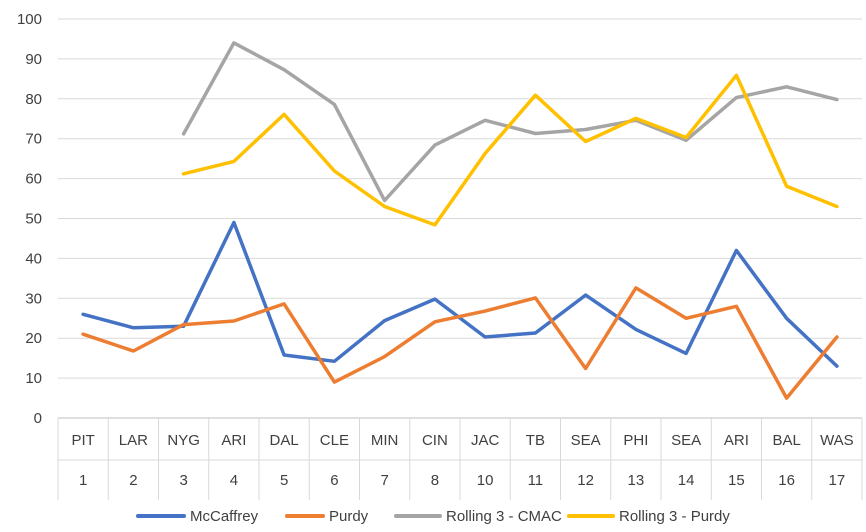 Image resolution: width=866 pixels, height=532 pixels. Describe the element at coordinates (786, 480) in the screenshot. I see `x-tick-label-week: 16` at that location.